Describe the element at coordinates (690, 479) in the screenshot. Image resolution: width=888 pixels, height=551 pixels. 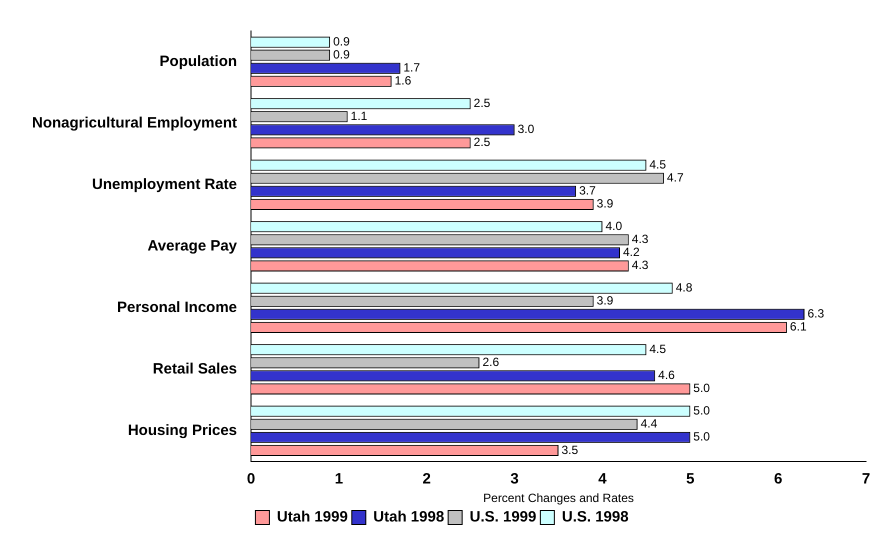
I see `x-tick-label: 5` at that location.